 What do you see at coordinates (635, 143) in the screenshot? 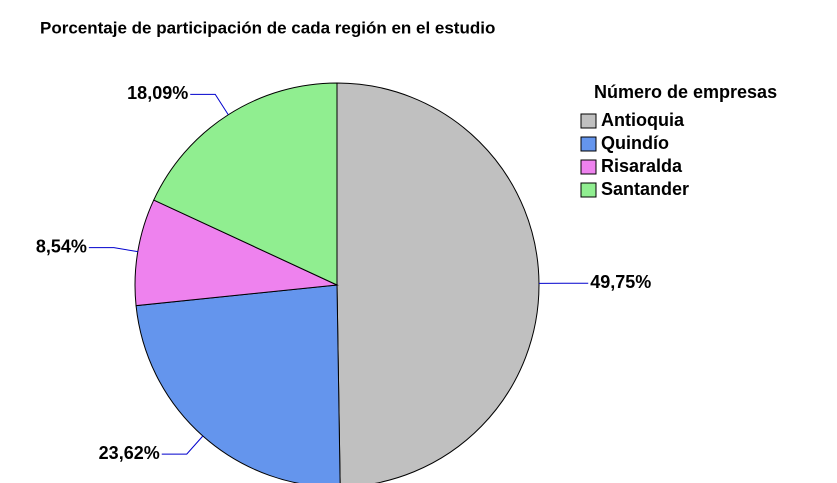
I see `legend-label: Quindío` at bounding box center [635, 143].